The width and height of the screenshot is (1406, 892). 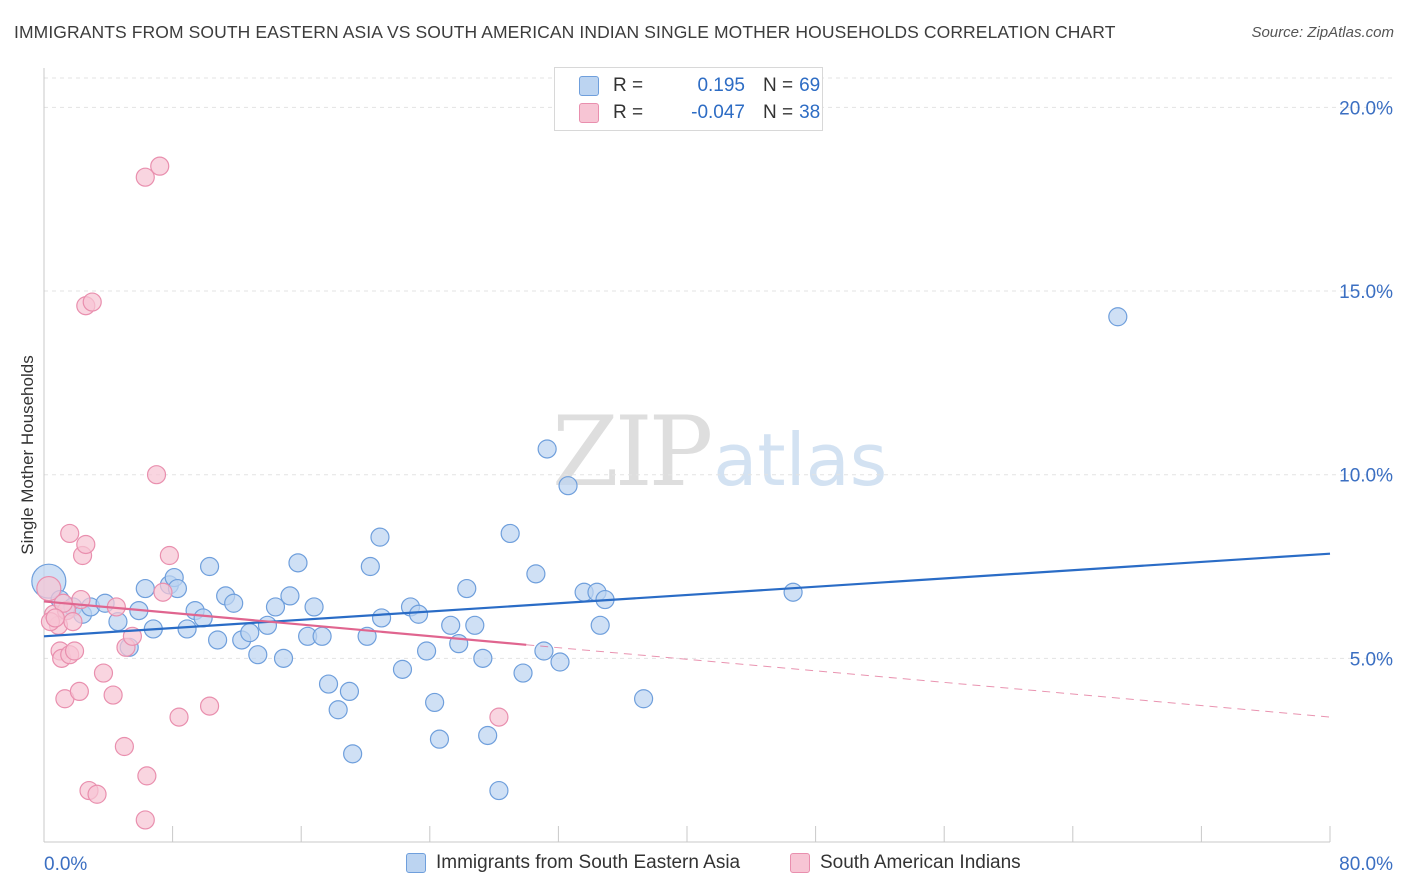 I want to click on series-legend-label: South American Indians, so click(x=920, y=862).